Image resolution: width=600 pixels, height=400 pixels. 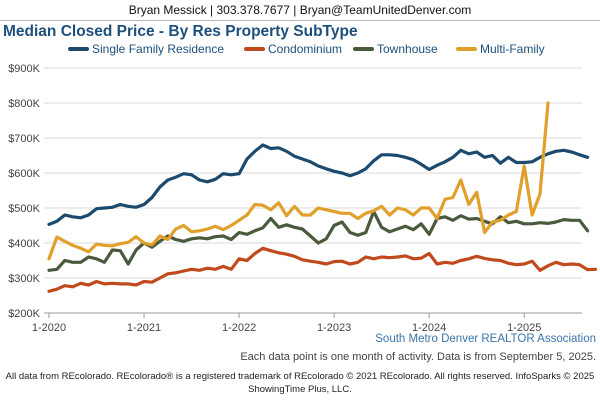 I want to click on x-axis: 1-2020 1-2021 1-2022 1-2023 1-2024 1-2025, so click(x=286, y=323).